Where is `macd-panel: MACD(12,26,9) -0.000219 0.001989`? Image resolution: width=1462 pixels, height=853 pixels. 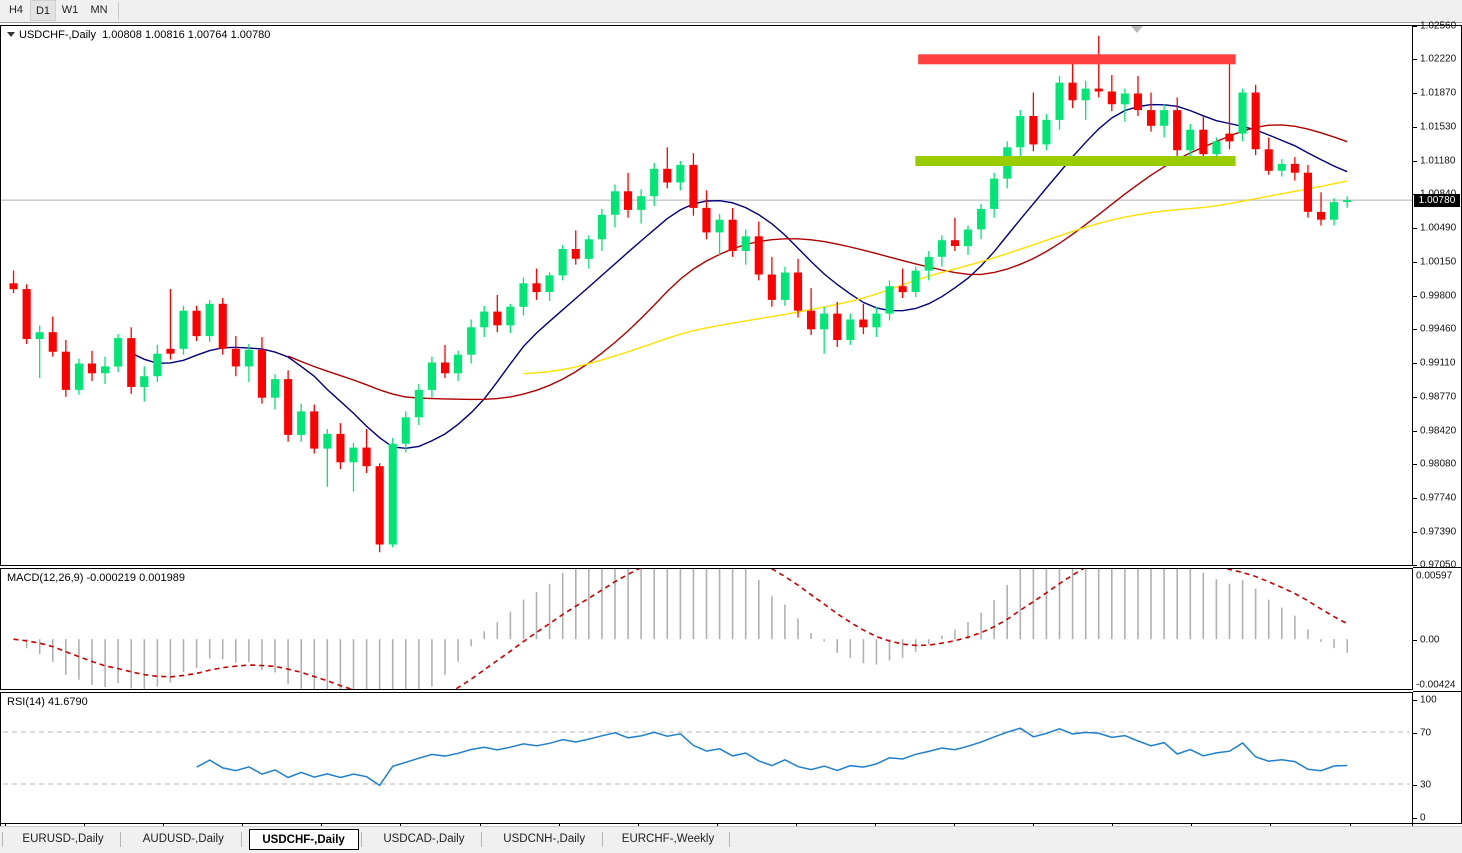
macd-panel: MACD(12,26,9) -0.000219 0.001989 is located at coordinates (706, 629).